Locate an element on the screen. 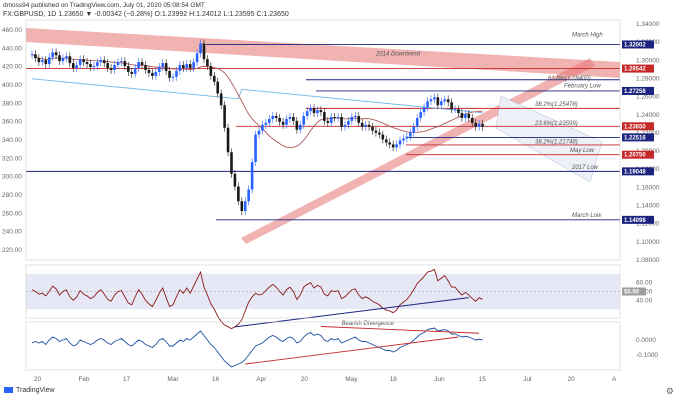 This screenshot has width=680, height=400. left-tick-label: 460.00 is located at coordinates (12, 30).